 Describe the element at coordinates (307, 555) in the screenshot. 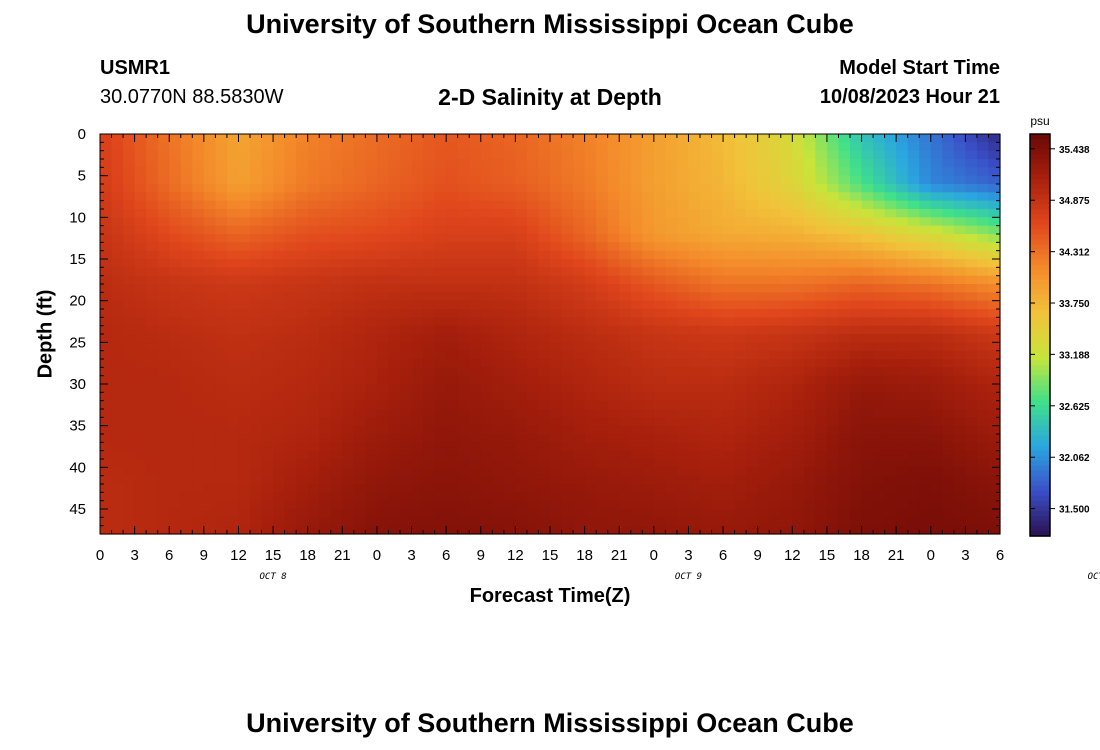

I see `x-tick-label: 18` at that location.